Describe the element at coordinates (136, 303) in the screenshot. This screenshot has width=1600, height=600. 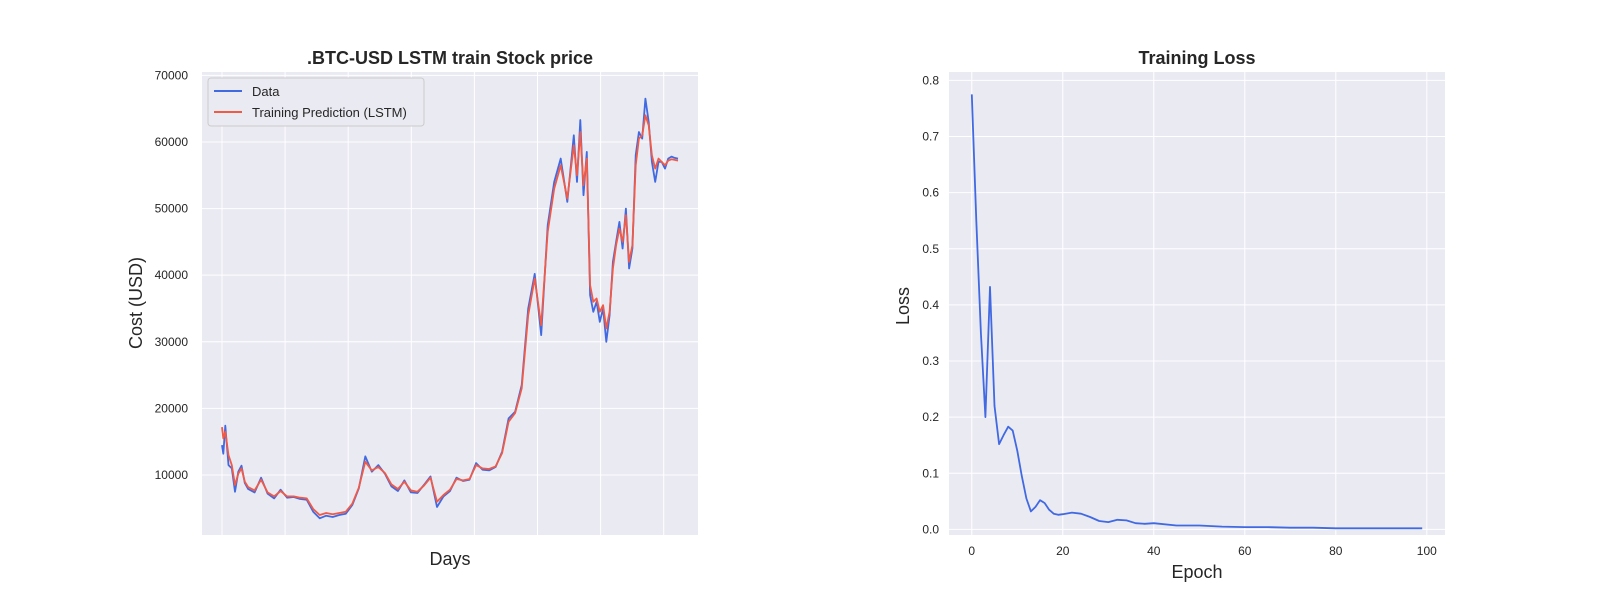
I see `price-chart-y-axis-label: Cost (USD)` at that location.